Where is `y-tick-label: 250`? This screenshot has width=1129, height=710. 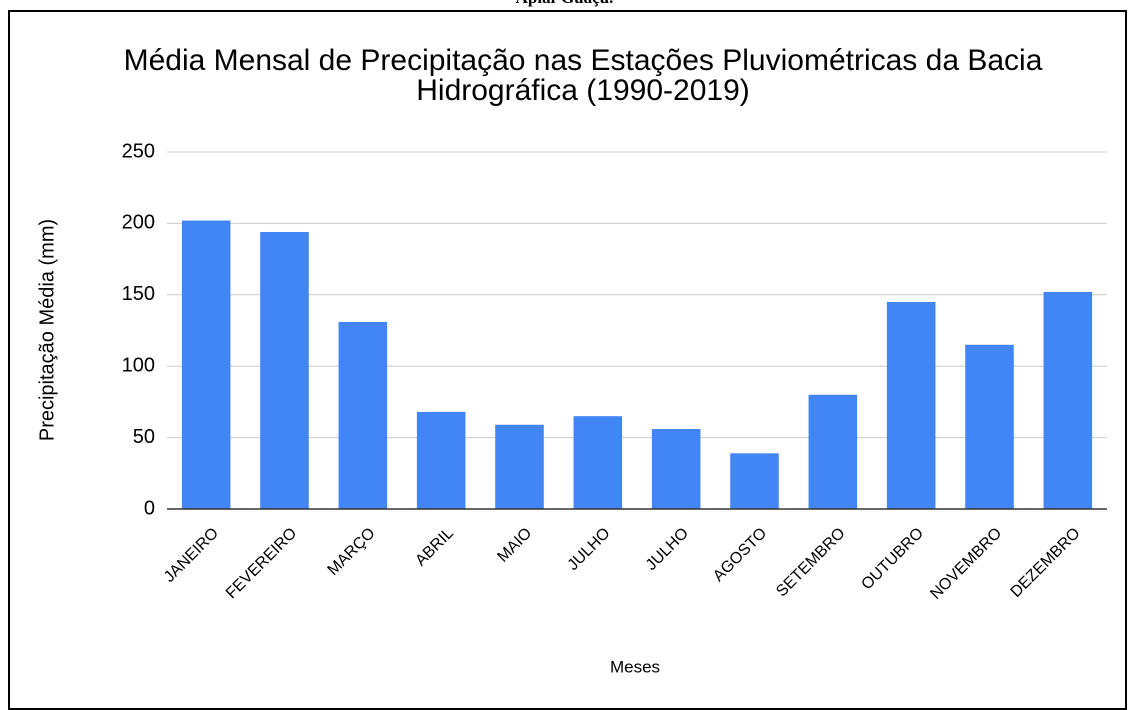
y-tick-label: 250 is located at coordinates (138, 151).